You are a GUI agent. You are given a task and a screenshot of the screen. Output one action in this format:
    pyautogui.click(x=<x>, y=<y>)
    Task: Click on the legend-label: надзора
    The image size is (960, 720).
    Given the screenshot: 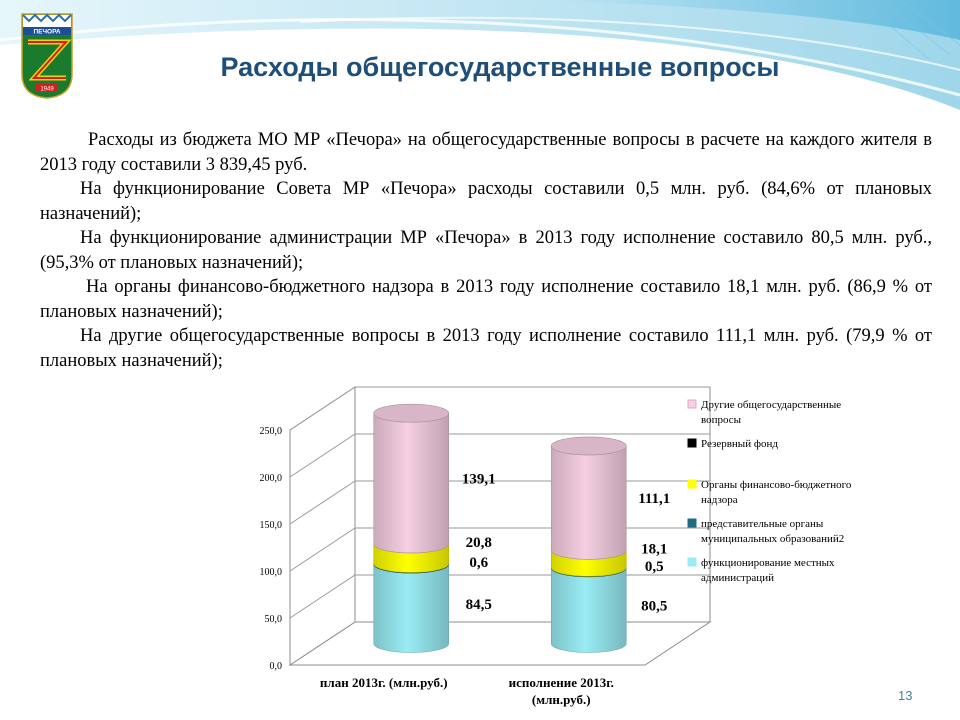 What is the action you would take?
    pyautogui.click(x=719, y=500)
    